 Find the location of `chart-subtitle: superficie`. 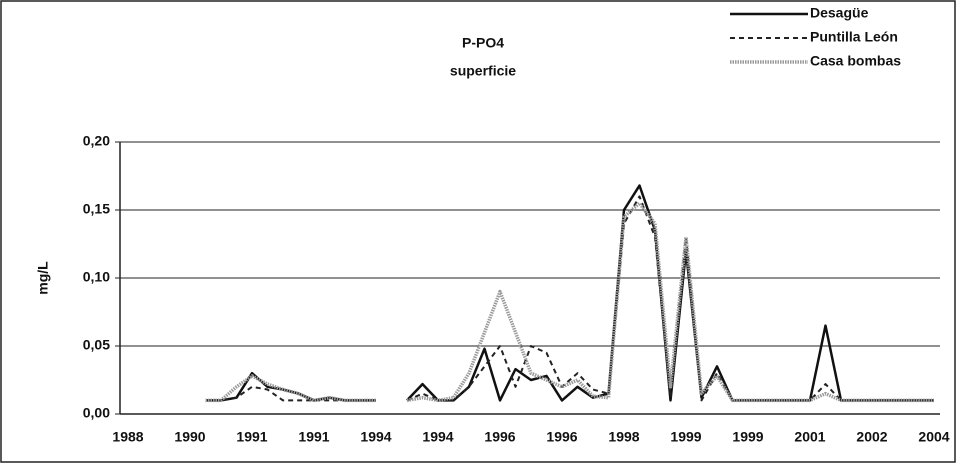

chart-subtitle: superficie is located at coordinates (483, 71).